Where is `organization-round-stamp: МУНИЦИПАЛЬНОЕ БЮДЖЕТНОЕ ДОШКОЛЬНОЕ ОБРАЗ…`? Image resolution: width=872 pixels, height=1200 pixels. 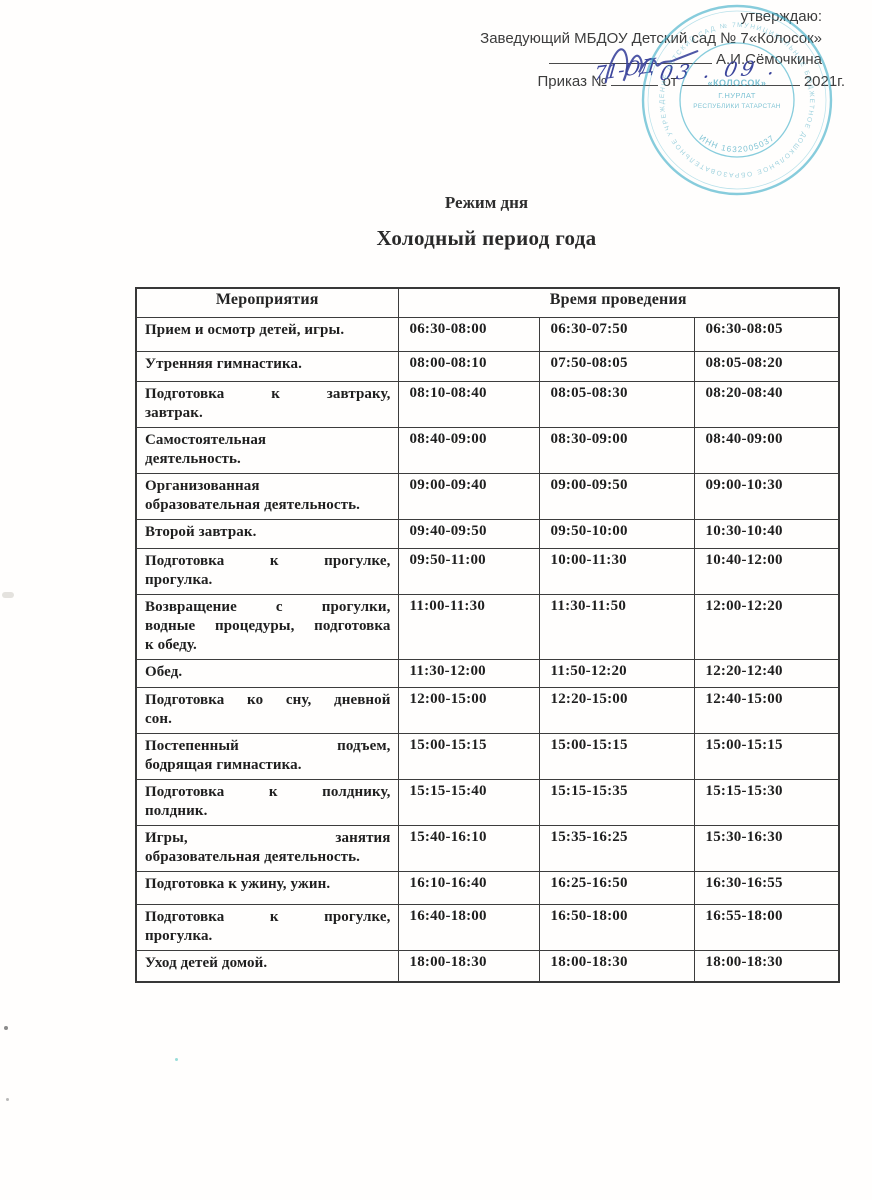
organization-round-stamp: МУНИЦИПАЛЬНОЕ БЮДЖЕТНОЕ ДОШКОЛЬНОЕ ОБРАЗ… is located at coordinates (737, 100).